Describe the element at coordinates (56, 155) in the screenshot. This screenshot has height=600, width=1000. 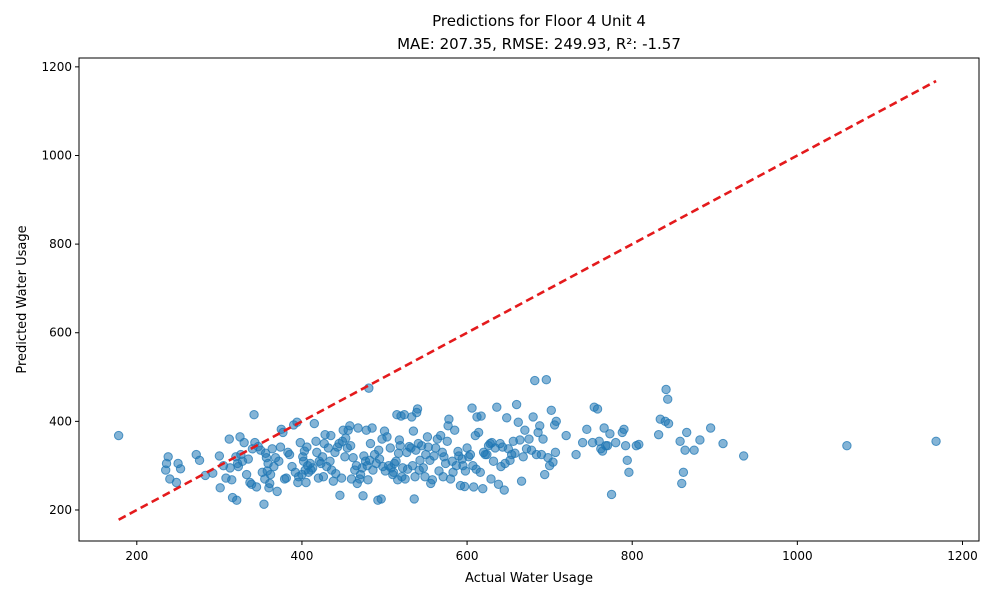
I see `y-tick-label: 1000` at that location.